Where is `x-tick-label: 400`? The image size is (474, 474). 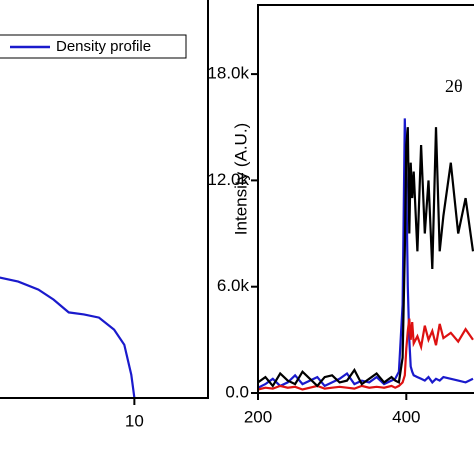 x-tick-label: 400 is located at coordinates (406, 416).